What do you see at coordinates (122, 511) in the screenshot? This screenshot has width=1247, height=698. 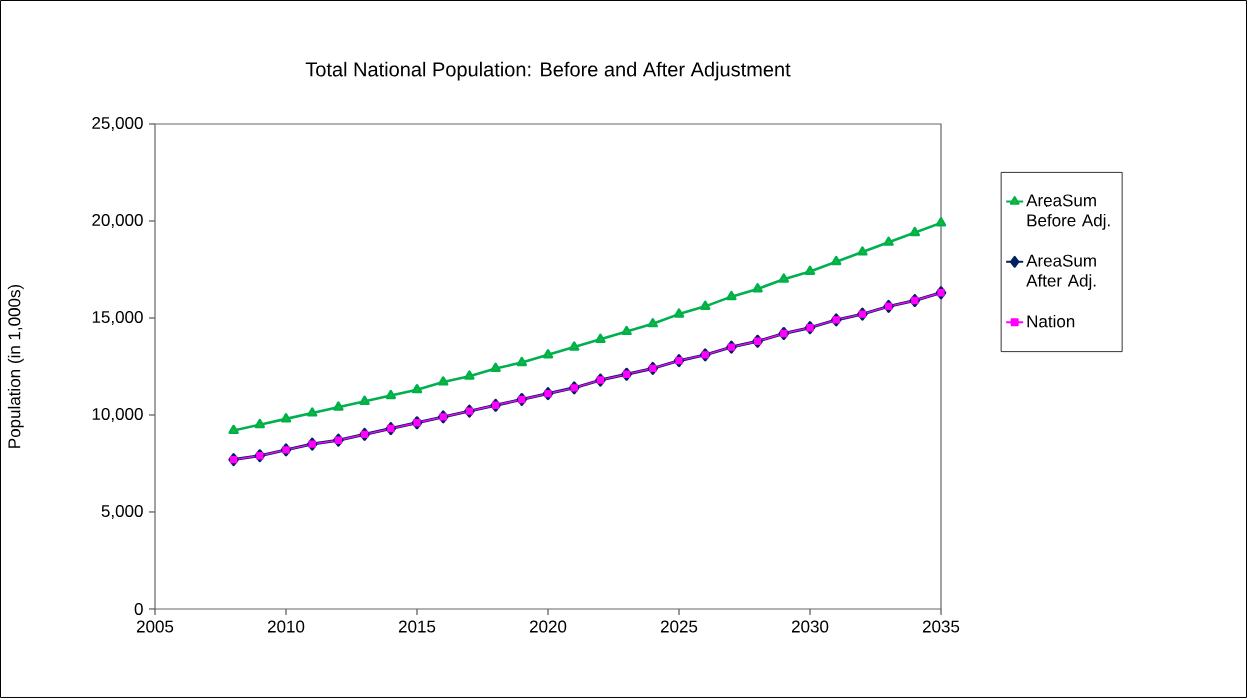 I see `y-tick-label: 5,000` at bounding box center [122, 511].